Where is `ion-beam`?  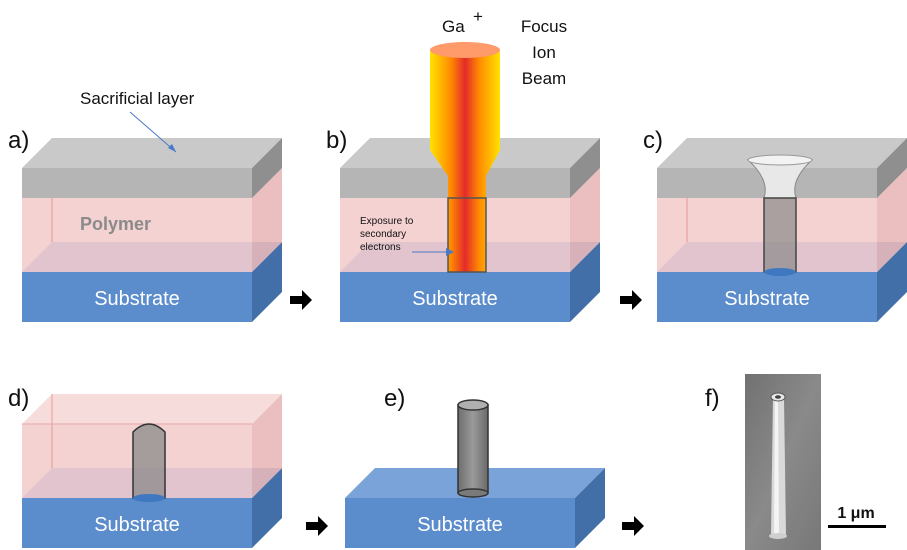
ion-beam is located at coordinates (465, 161).